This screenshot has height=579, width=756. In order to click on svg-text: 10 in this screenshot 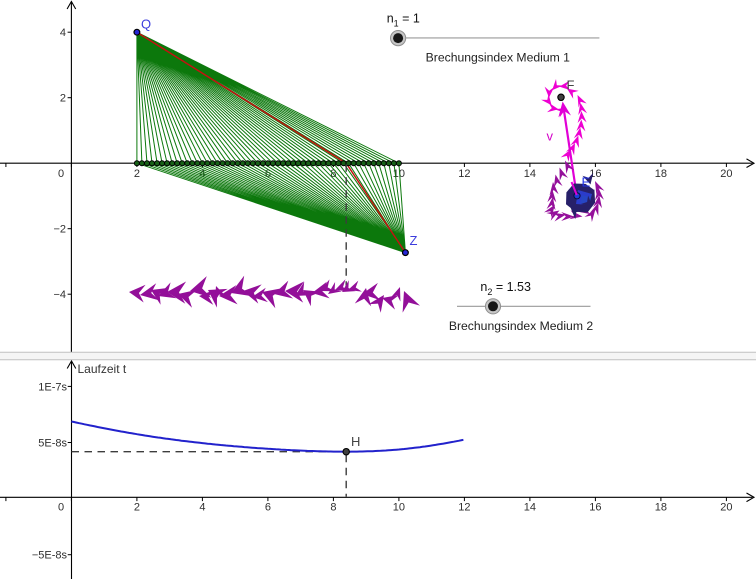, I will do `click(399, 508)`.